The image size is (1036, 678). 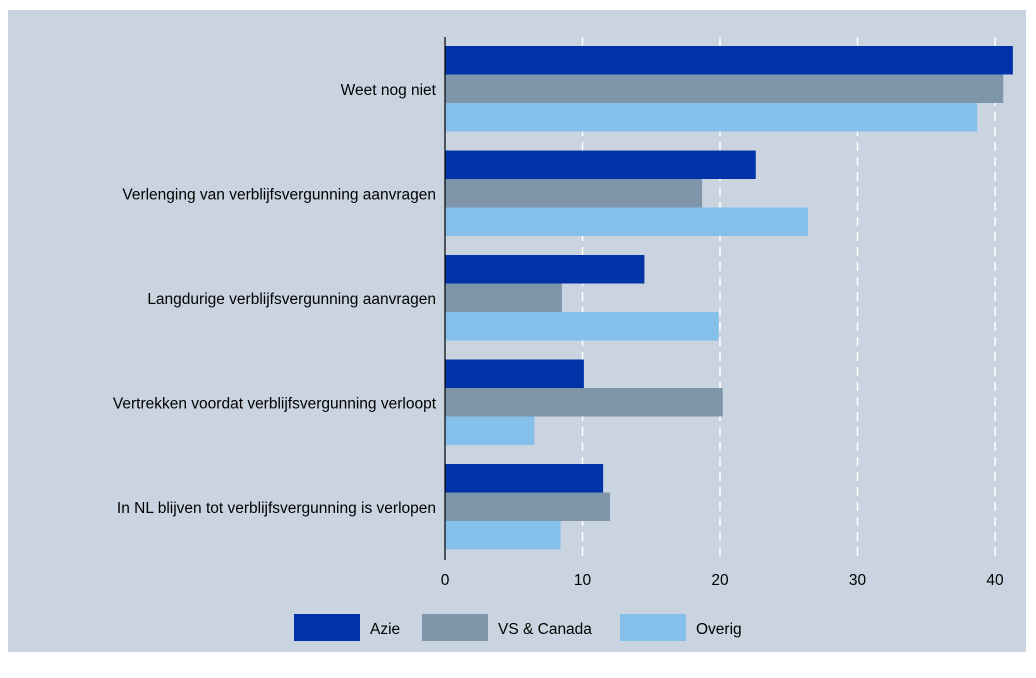 I want to click on x-tick-label-20: 20, so click(x=720, y=580).